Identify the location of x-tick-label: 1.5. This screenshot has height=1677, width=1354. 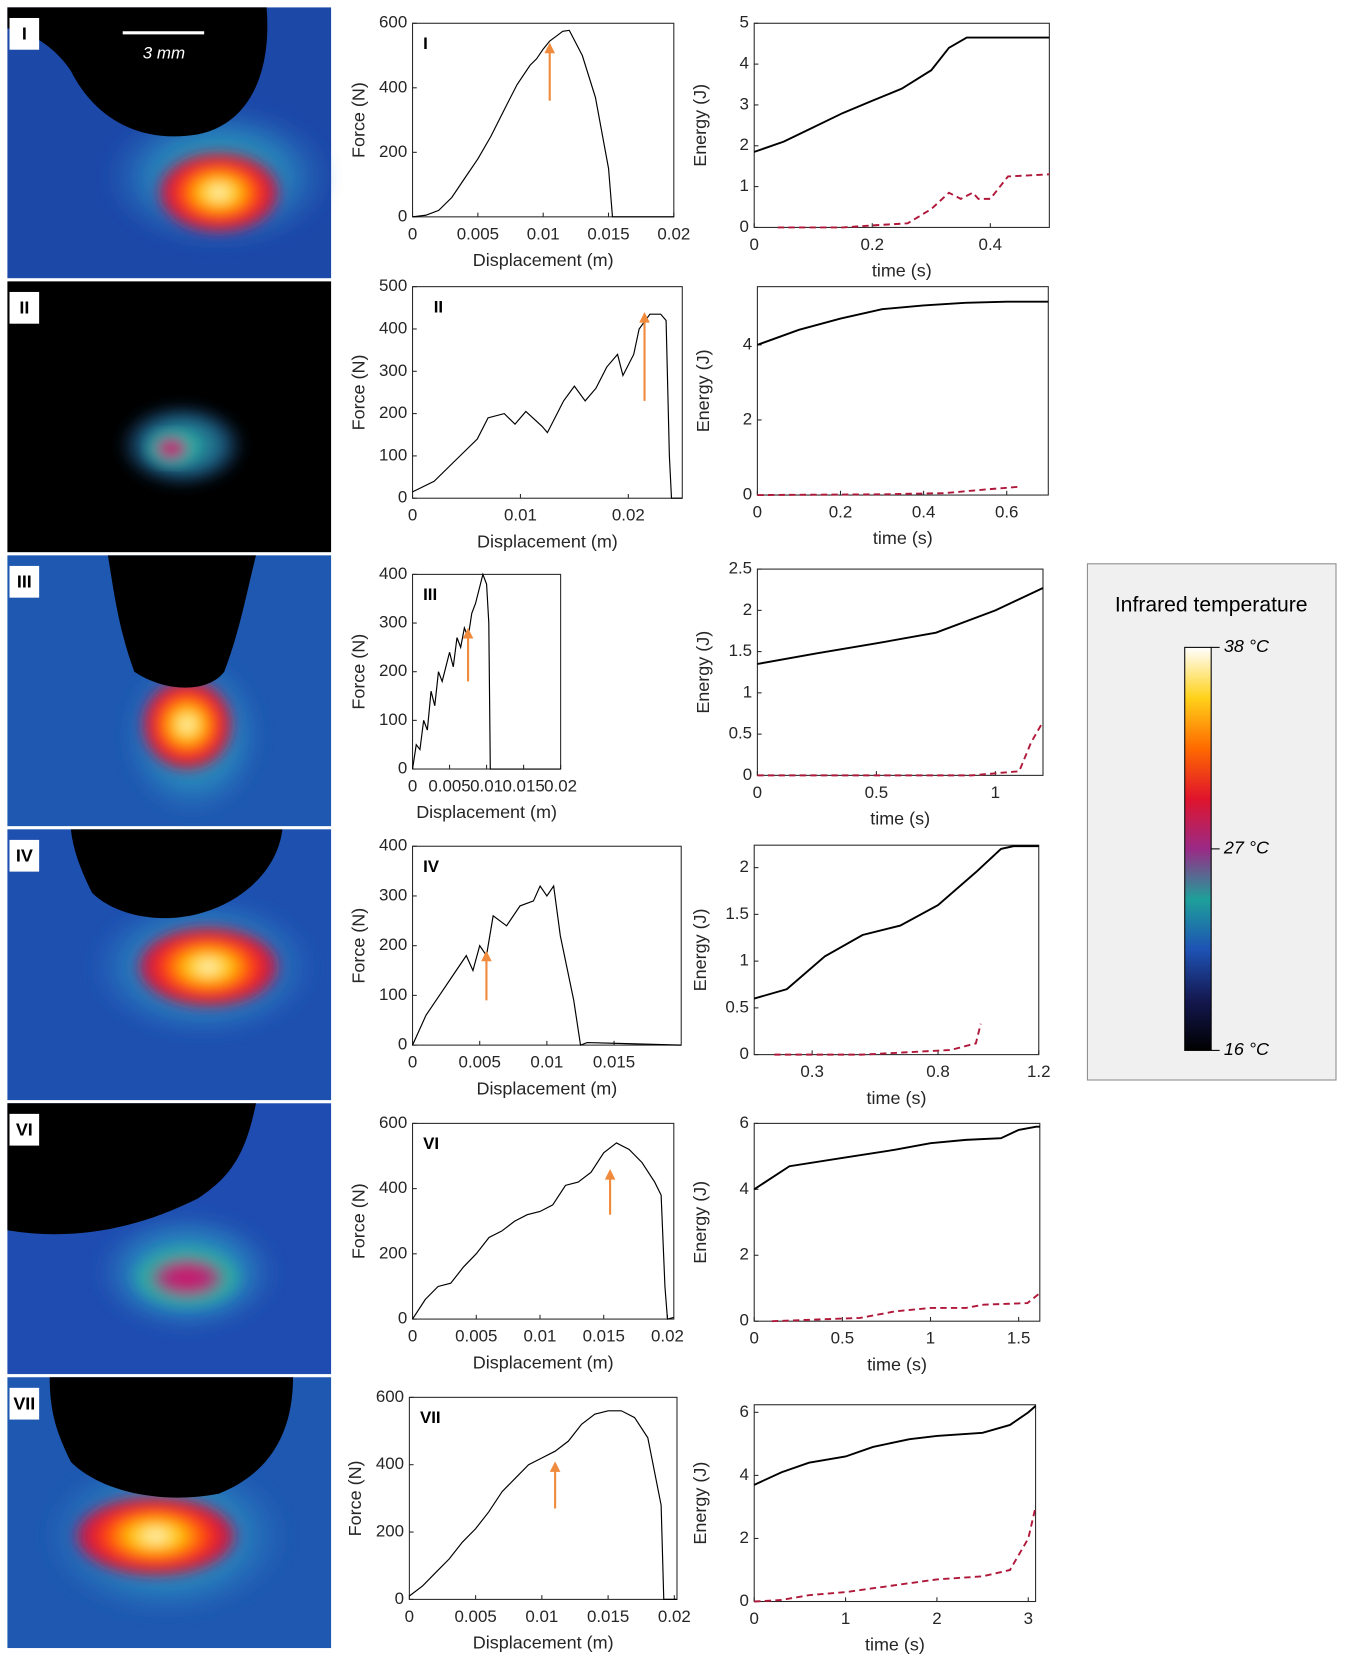
(1019, 1338).